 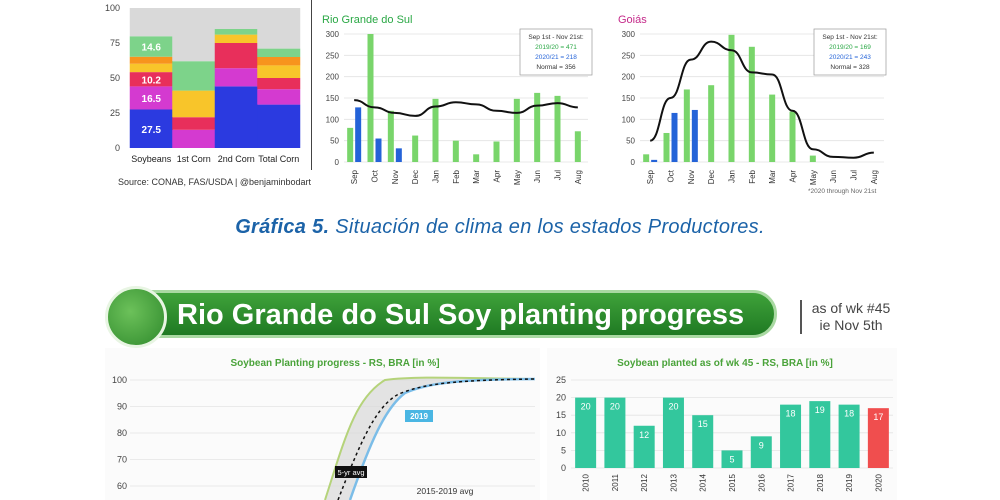 I want to click on progress-ytick: 100, so click(x=119, y=380).